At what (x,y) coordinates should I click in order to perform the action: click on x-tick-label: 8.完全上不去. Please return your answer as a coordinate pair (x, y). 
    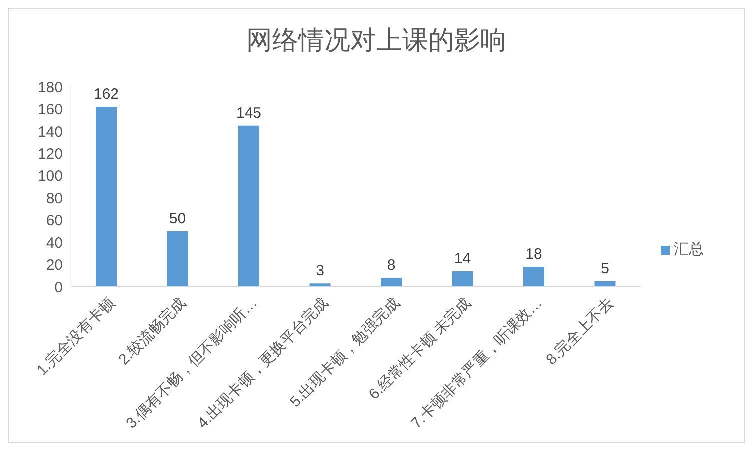
    Looking at the image, I should click on (580, 331).